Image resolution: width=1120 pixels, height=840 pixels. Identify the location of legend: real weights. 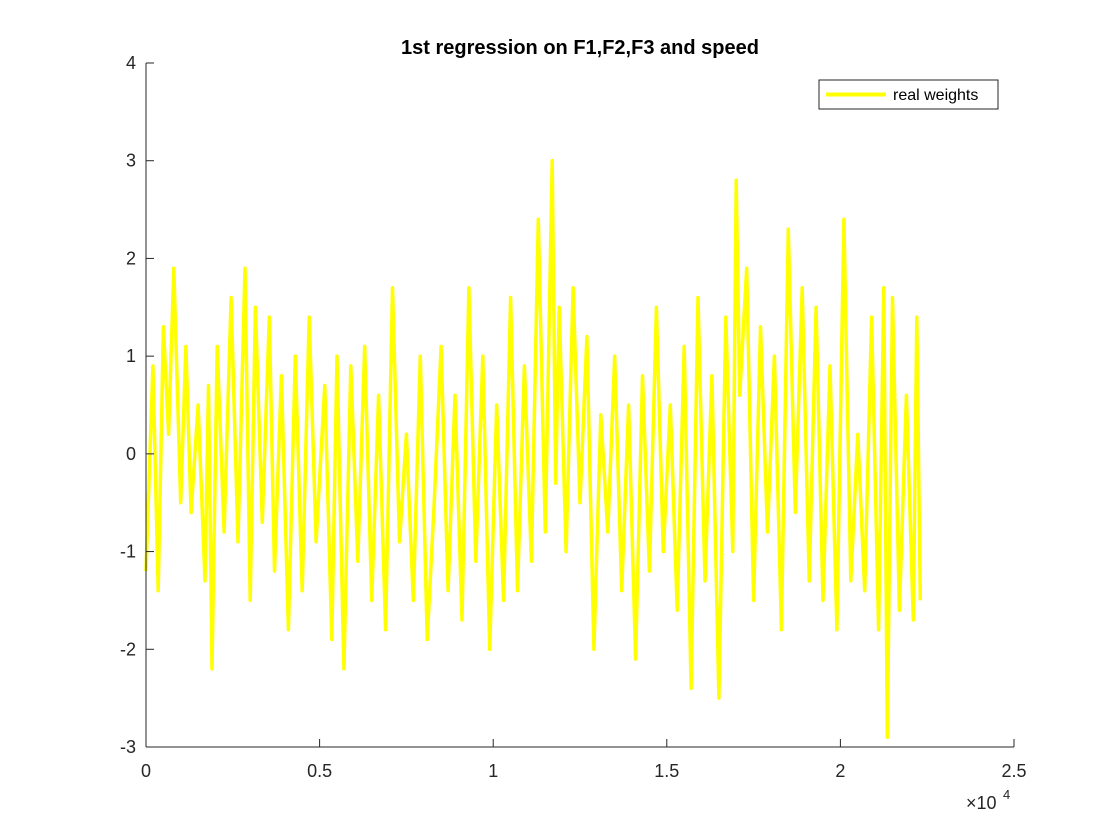
(908, 94).